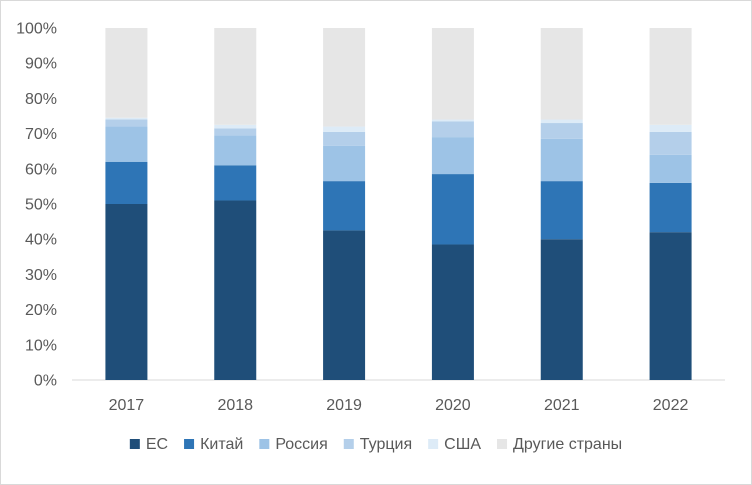 Image resolution: width=752 pixels, height=485 pixels. I want to click on y-tick-label-3: 30%, so click(41, 275).